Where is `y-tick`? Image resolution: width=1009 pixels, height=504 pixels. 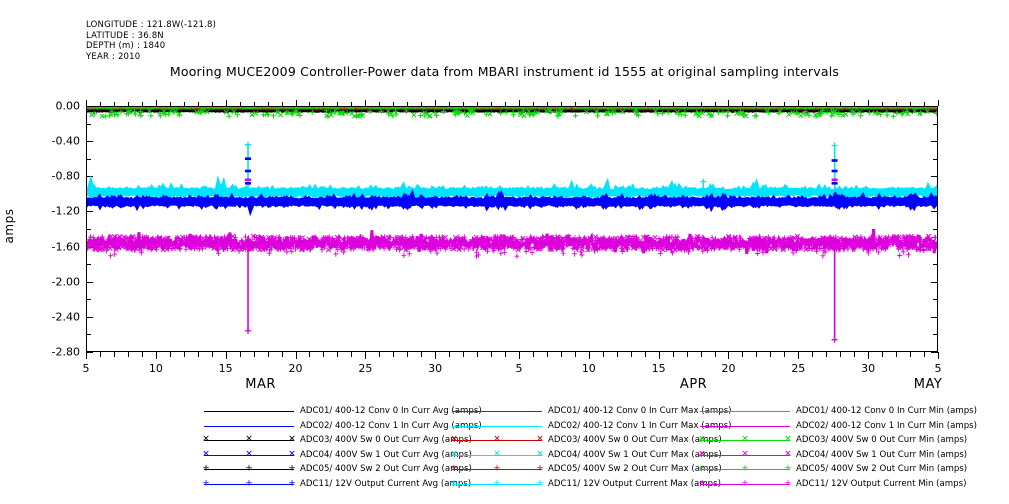
y-tick is located at coordinates (934, 282).